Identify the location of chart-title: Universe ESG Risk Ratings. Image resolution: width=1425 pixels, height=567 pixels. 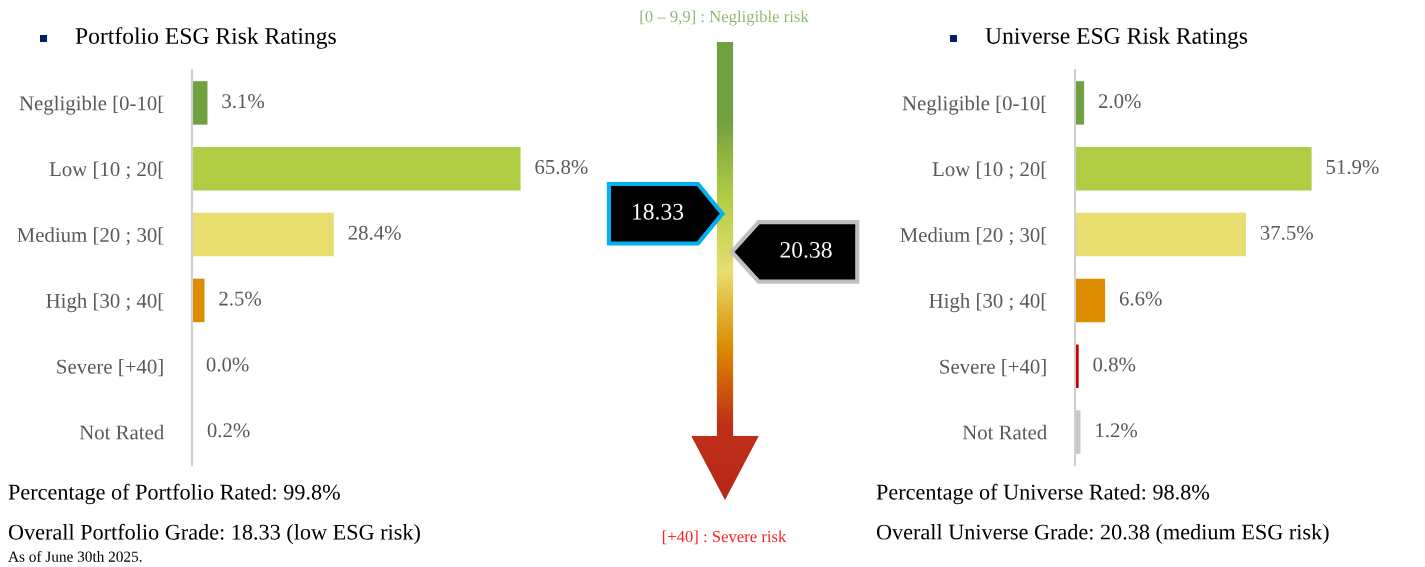
(1116, 38).